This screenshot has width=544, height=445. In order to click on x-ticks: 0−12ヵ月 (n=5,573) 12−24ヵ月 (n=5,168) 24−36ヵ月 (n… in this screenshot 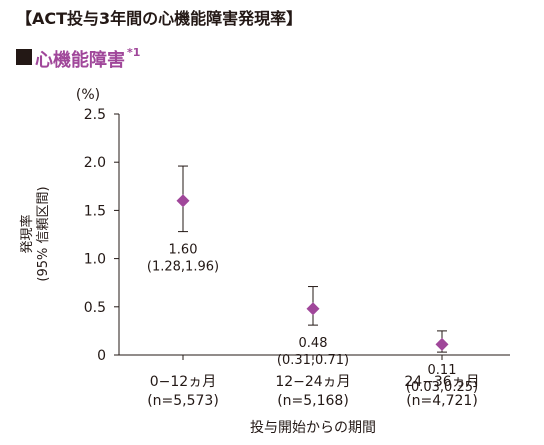, I will do `click(313, 382)`.